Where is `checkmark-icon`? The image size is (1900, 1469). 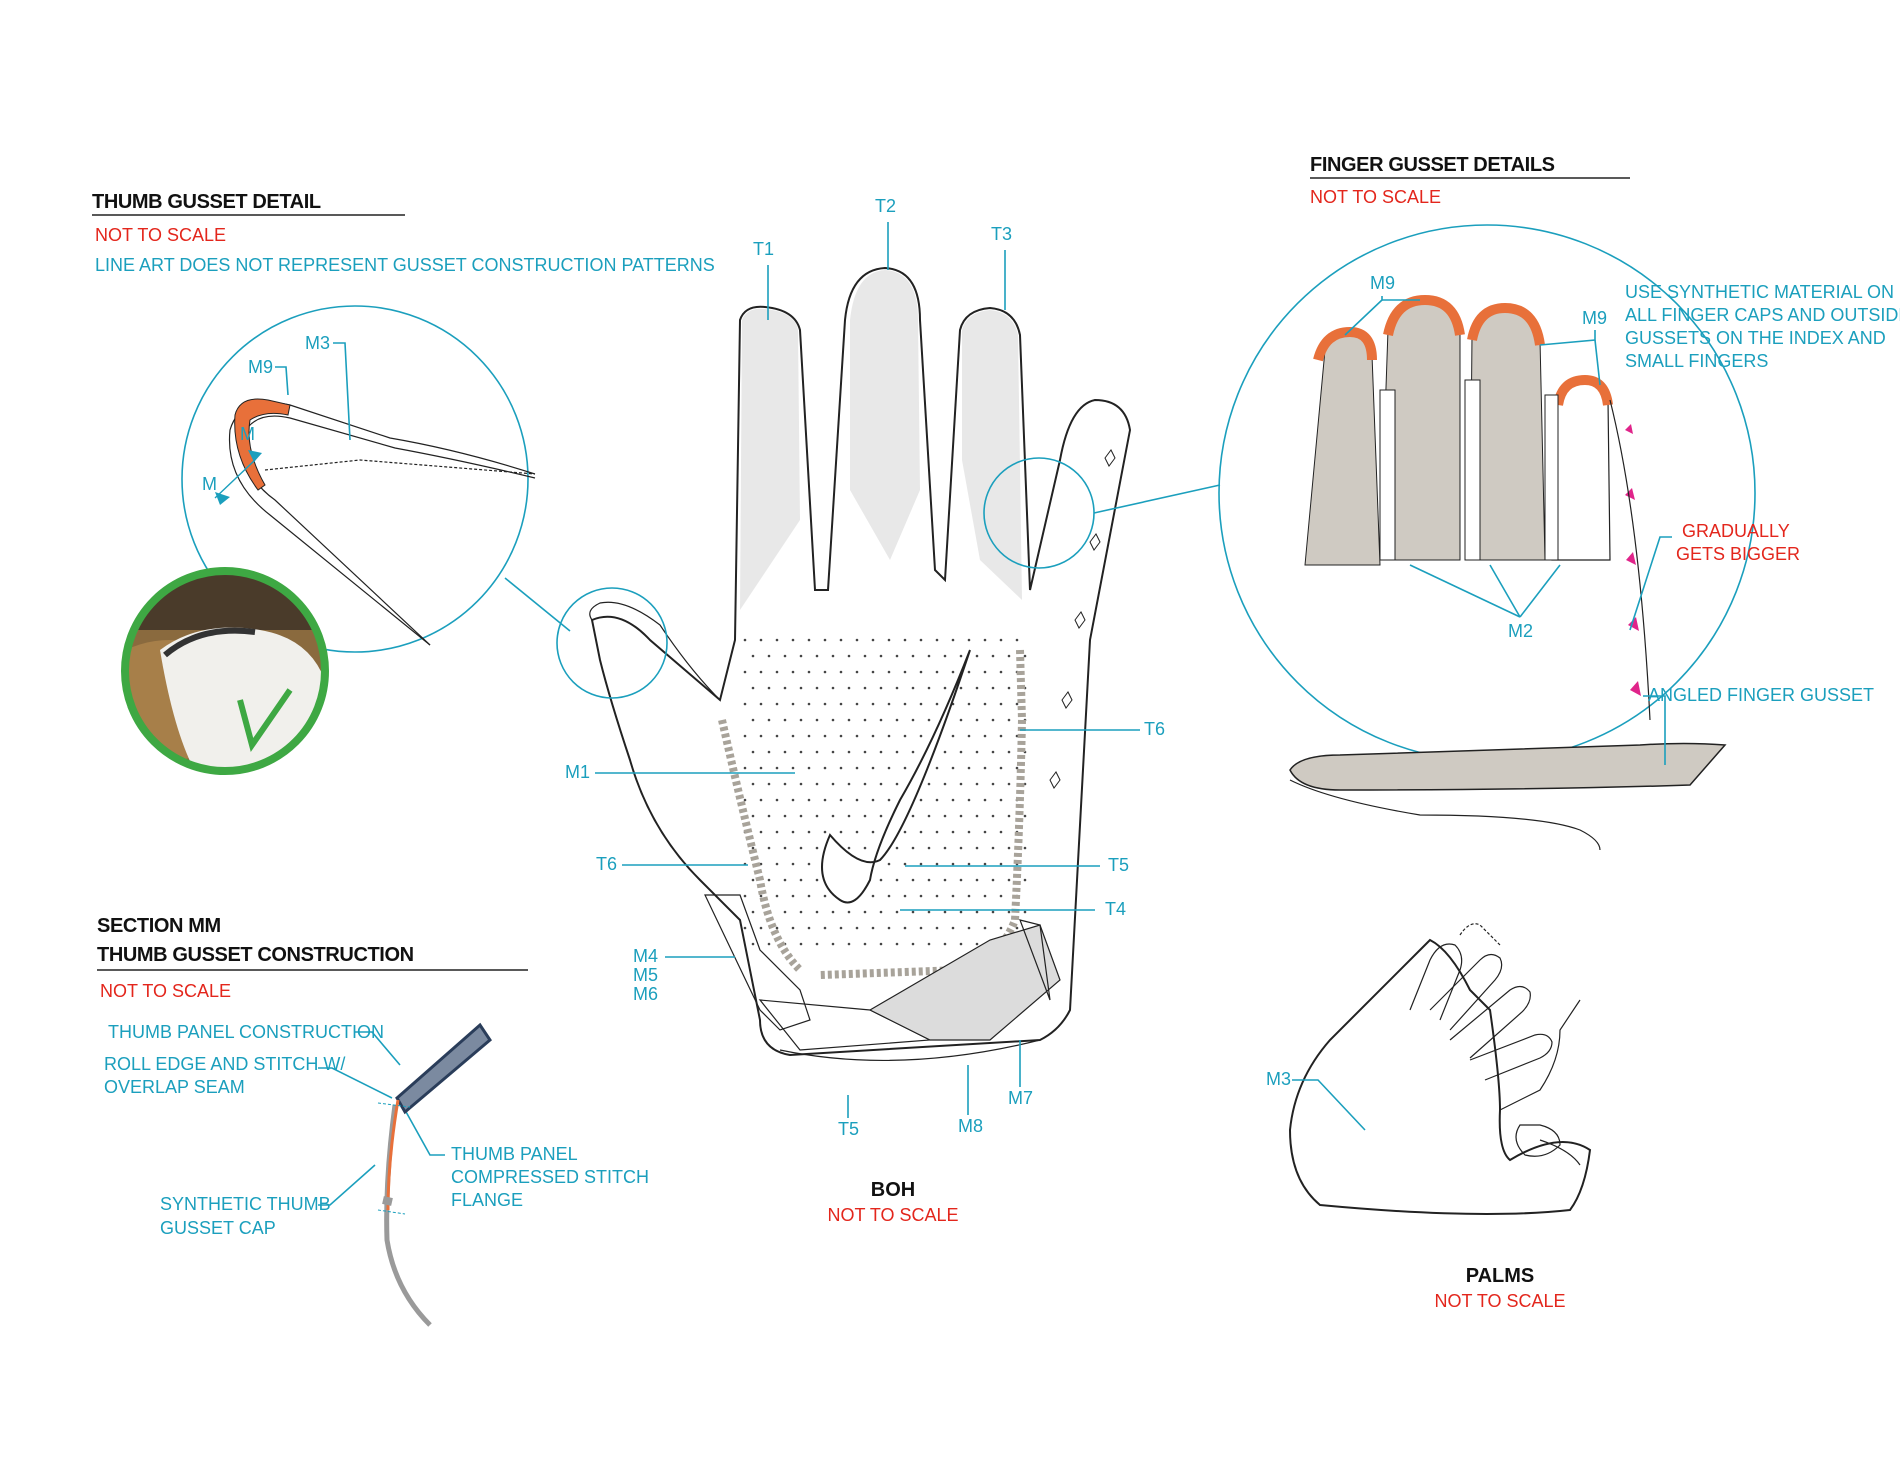
checkmark-icon is located at coordinates (265, 720).